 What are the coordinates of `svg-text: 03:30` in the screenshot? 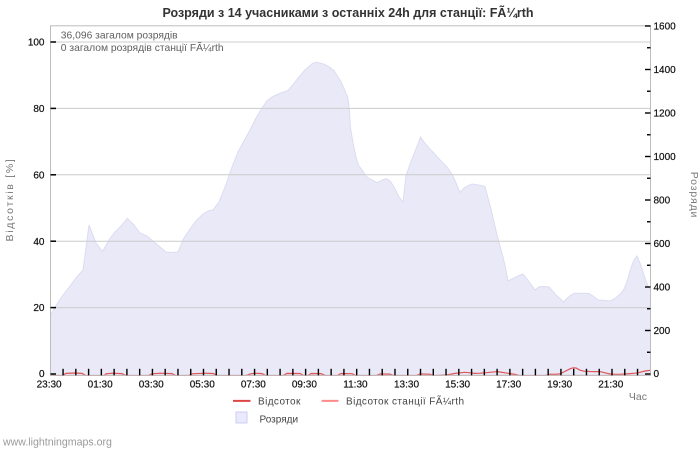 It's located at (151, 385).